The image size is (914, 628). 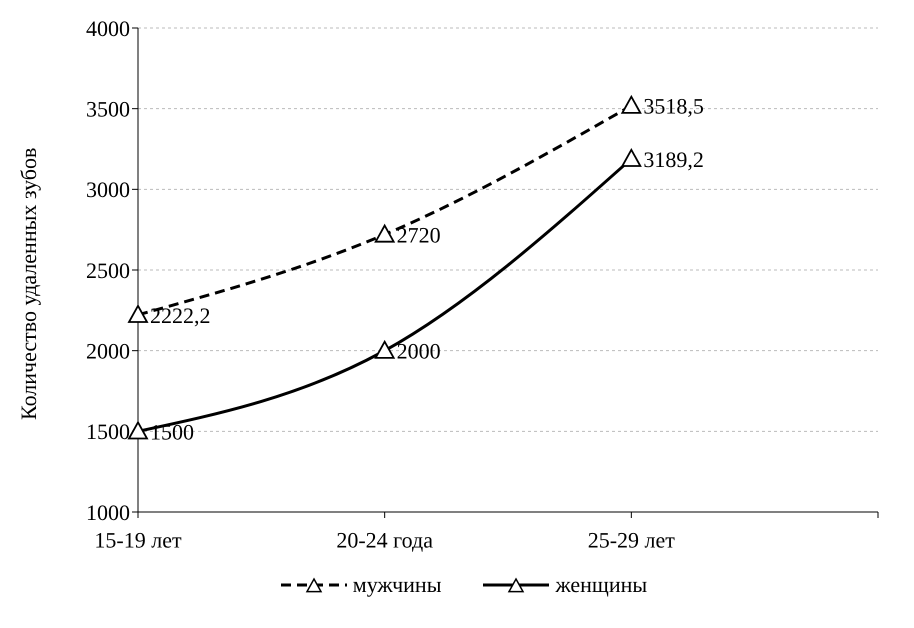 What do you see at coordinates (108, 189) in the screenshot?
I see `y-tick-label: 3000` at bounding box center [108, 189].